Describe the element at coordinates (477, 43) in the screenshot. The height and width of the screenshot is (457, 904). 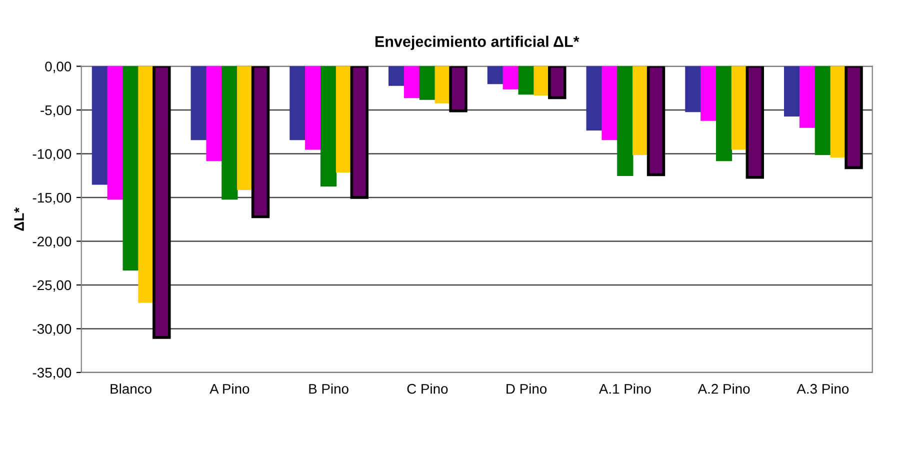
I see `chart-title: Envejecimiento artificial ΔL*` at that location.